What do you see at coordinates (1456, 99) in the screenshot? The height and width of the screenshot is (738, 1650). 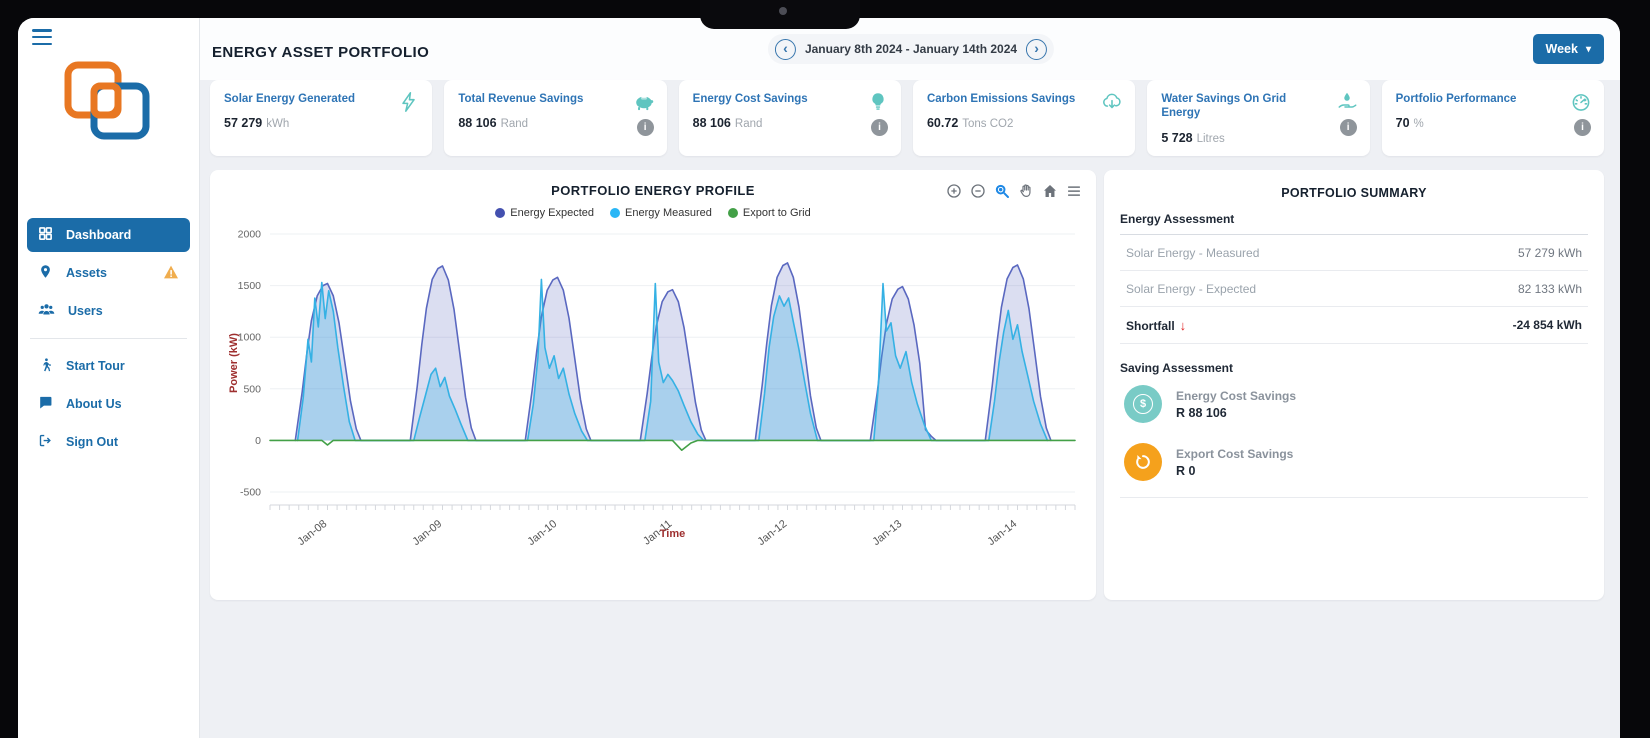 I see `kpi-title: Portfolio Performance` at bounding box center [1456, 99].